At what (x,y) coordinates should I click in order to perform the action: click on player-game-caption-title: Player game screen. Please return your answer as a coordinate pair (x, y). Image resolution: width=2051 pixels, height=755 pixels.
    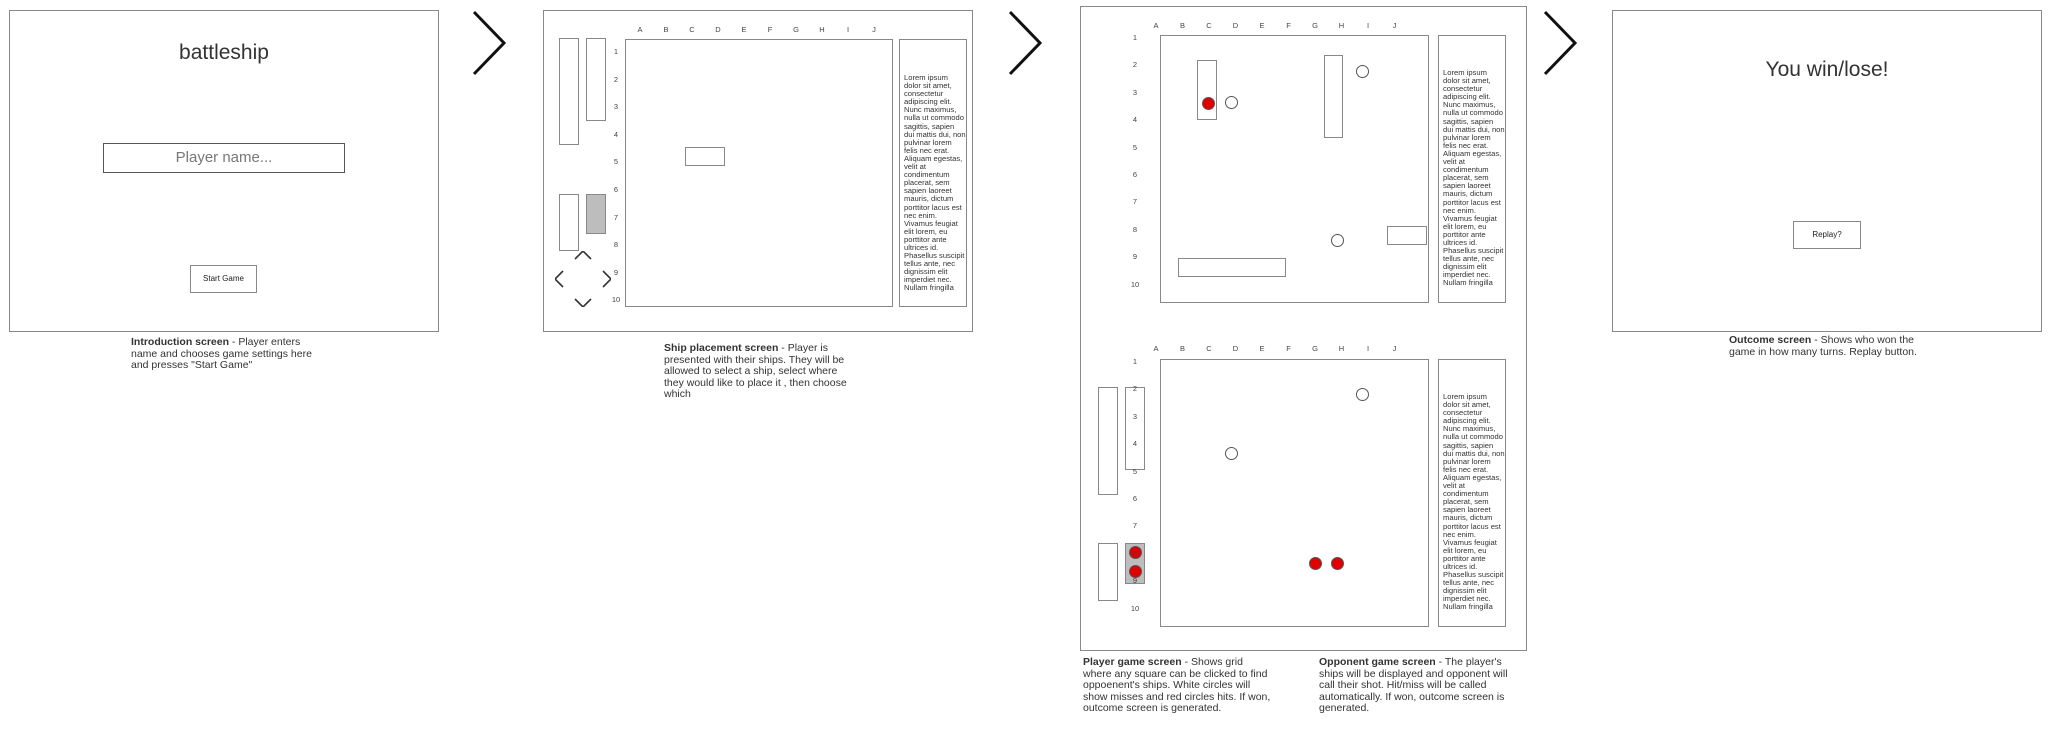
    Looking at the image, I should click on (1132, 662).